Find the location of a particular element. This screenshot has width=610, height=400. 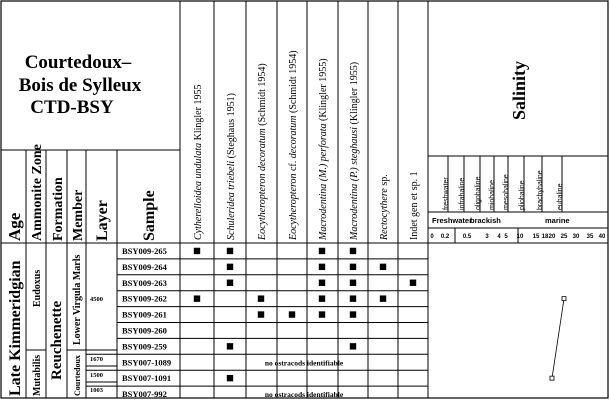

salinity-class-label: pliohaline is located at coordinates (522, 195).